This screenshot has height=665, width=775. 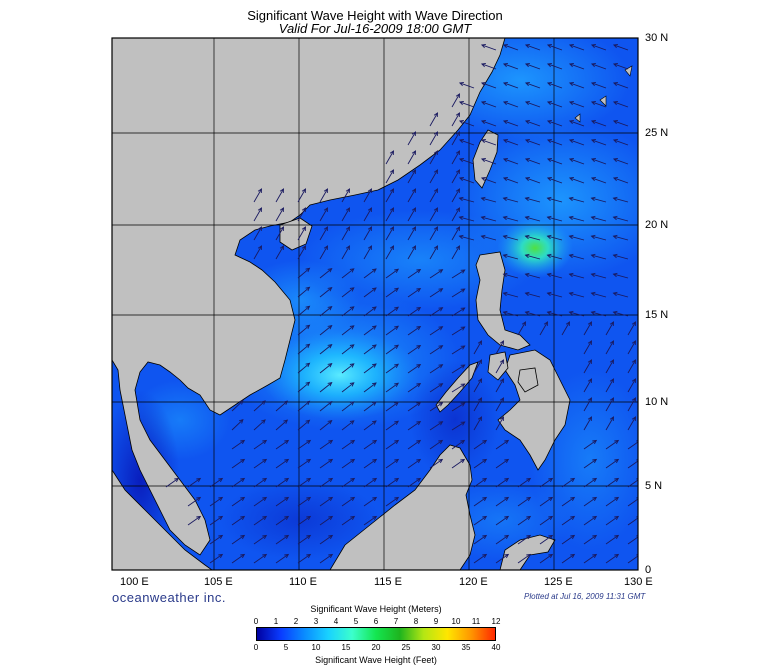 What do you see at coordinates (375, 28) in the screenshot?
I see `map-subtitle: Valid For Jul-16-2009 18:00 GMT` at bounding box center [375, 28].